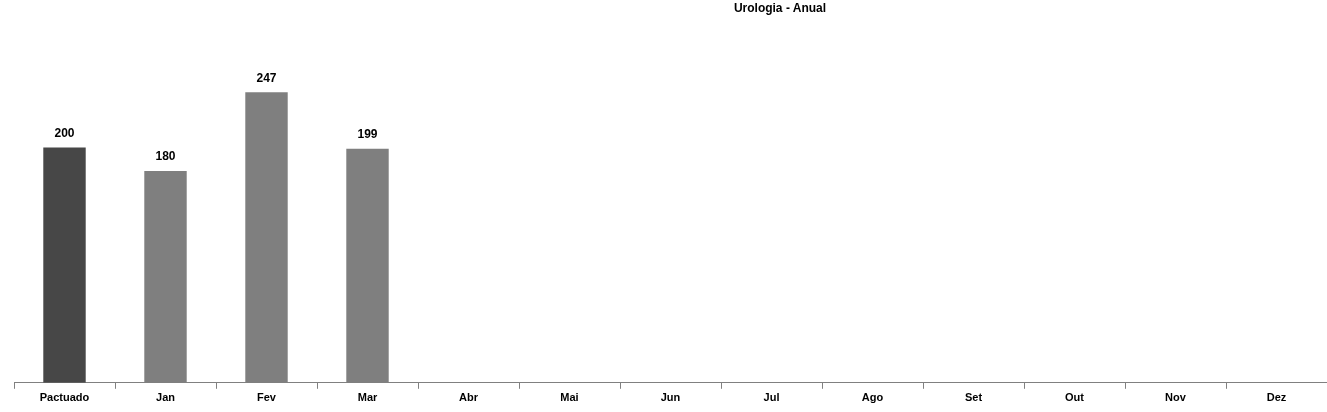  What do you see at coordinates (771, 397) in the screenshot?
I see `x-tick-label: Jul` at bounding box center [771, 397].